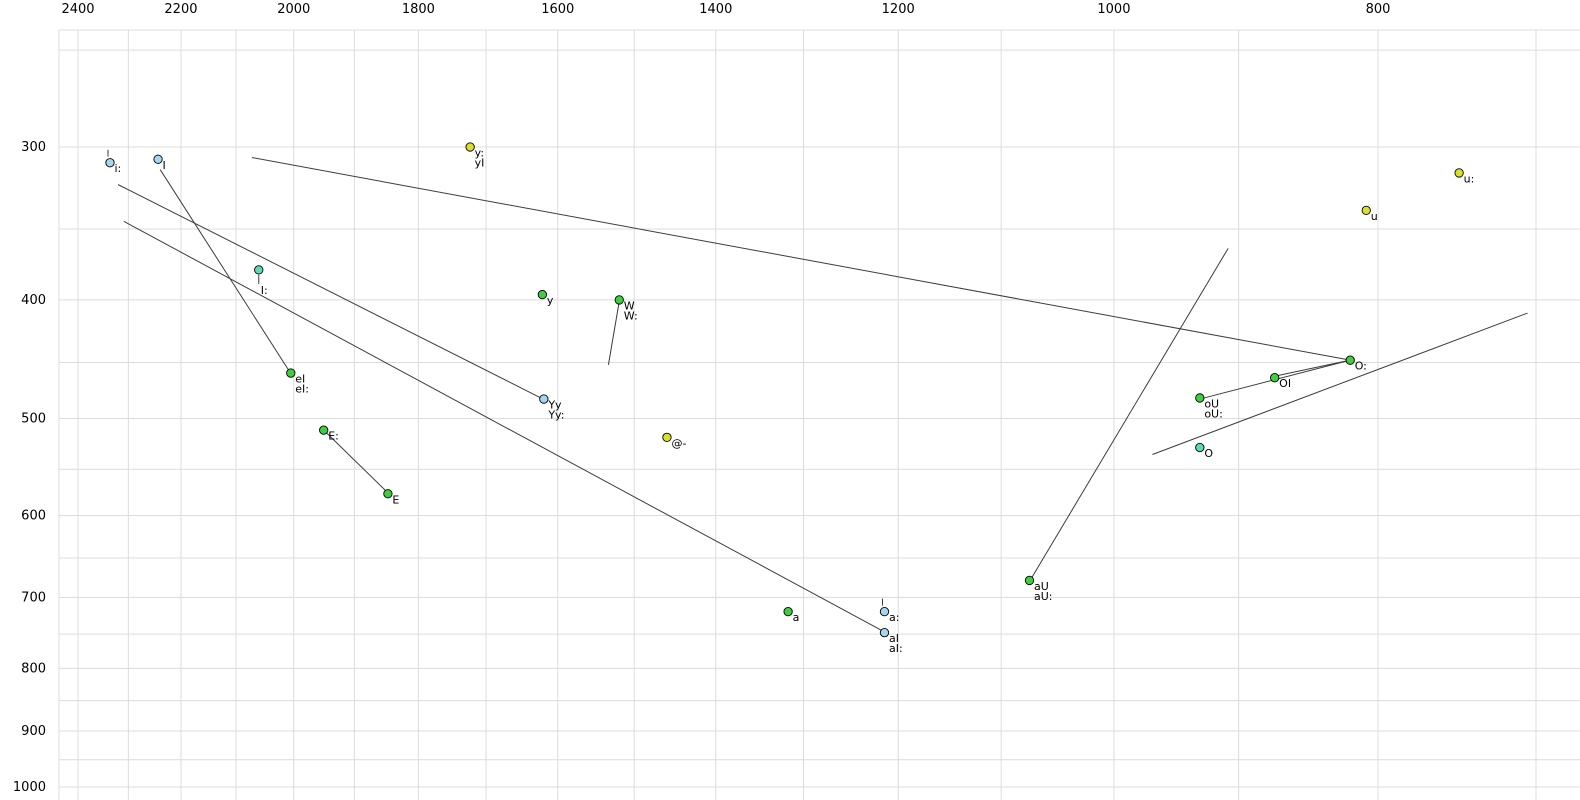 The height and width of the screenshot is (800, 1580). I want to click on point-label: O, so click(1208, 453).